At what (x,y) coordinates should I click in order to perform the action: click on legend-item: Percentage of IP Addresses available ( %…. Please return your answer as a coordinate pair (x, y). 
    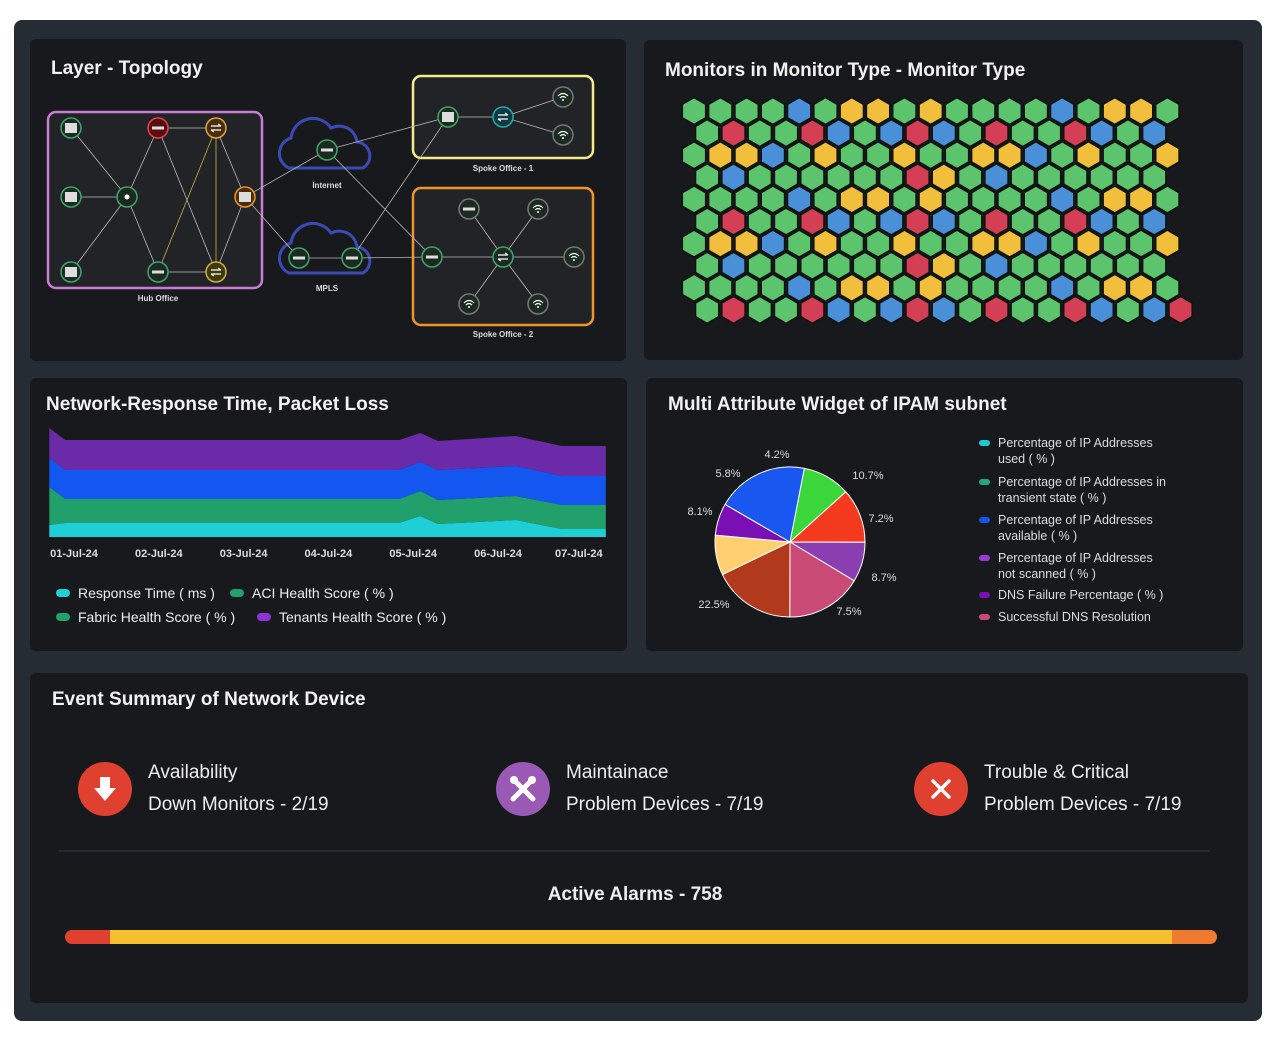
    Looking at the image, I should click on (1073, 528).